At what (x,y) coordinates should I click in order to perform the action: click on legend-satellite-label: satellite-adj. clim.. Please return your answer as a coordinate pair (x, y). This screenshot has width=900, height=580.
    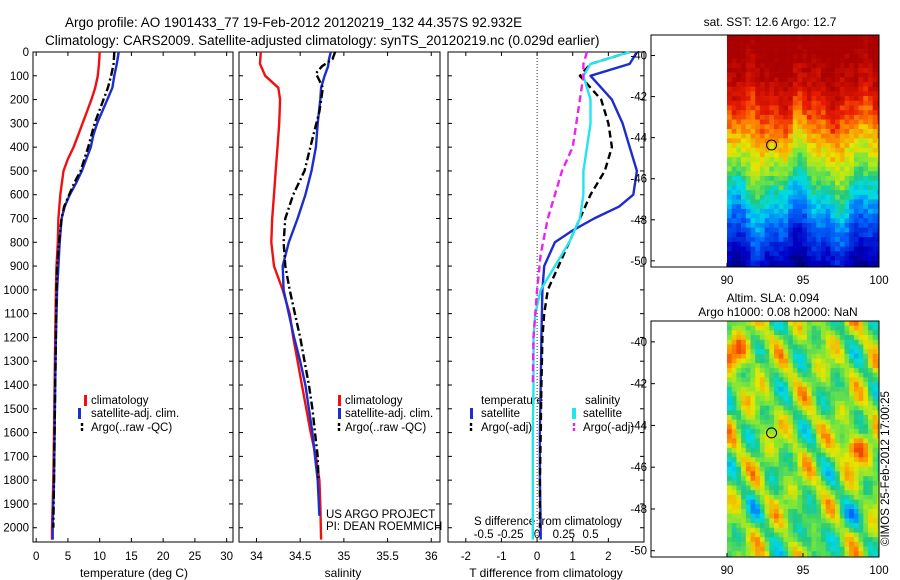
    Looking at the image, I should click on (389, 414).